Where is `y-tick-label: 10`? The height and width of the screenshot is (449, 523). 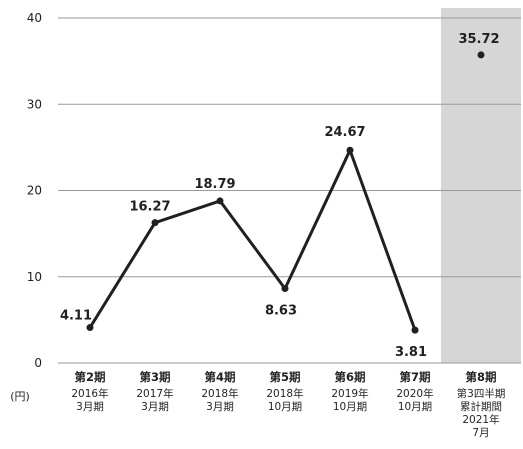
y-tick-label: 10 is located at coordinates (34, 277).